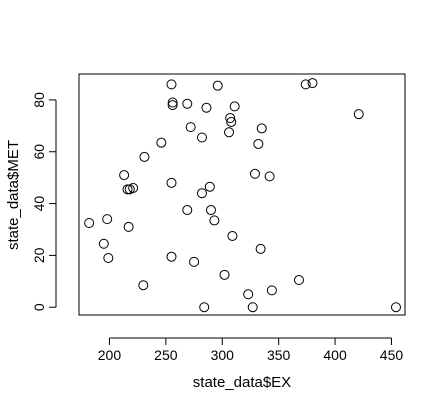 This screenshot has width=446, height=412. What do you see at coordinates (39, 307) in the screenshot?
I see `y-tick-label: 0` at bounding box center [39, 307].